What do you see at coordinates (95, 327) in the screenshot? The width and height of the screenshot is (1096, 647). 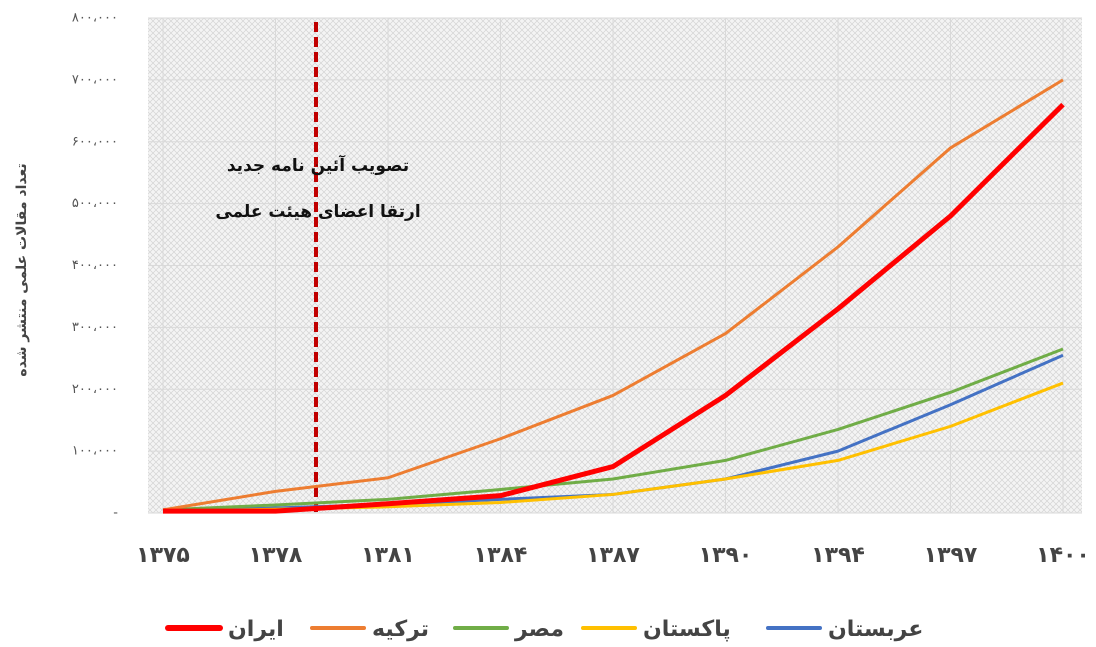 I see `y-tick-label: ۳۰۰،۰۰۰` at bounding box center [95, 327].